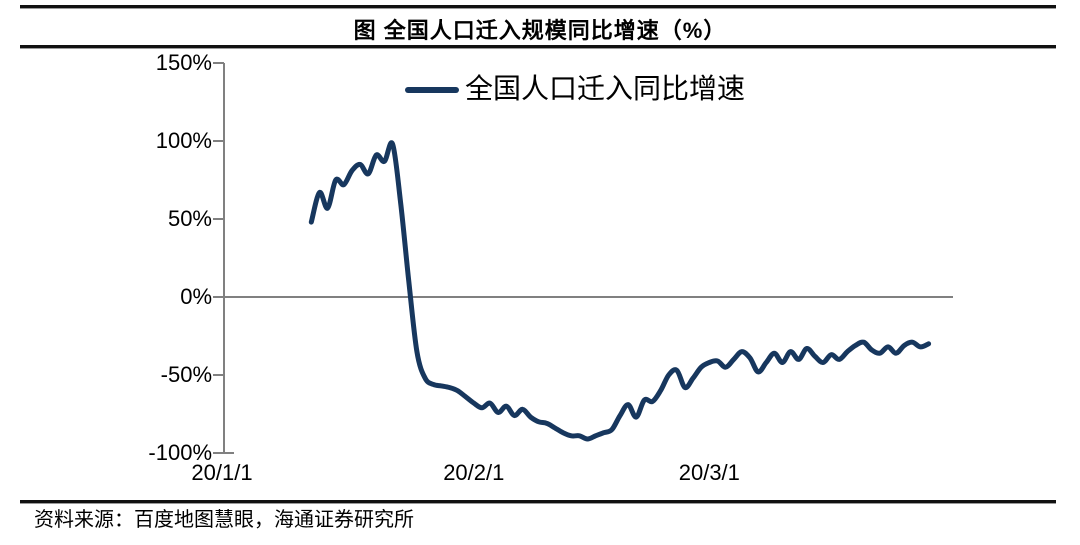  What do you see at coordinates (432, 90) in the screenshot?
I see `legend-line-marker` at bounding box center [432, 90].